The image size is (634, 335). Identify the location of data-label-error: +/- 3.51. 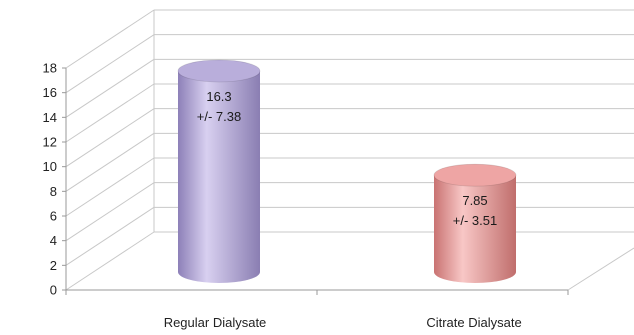
(475, 220).